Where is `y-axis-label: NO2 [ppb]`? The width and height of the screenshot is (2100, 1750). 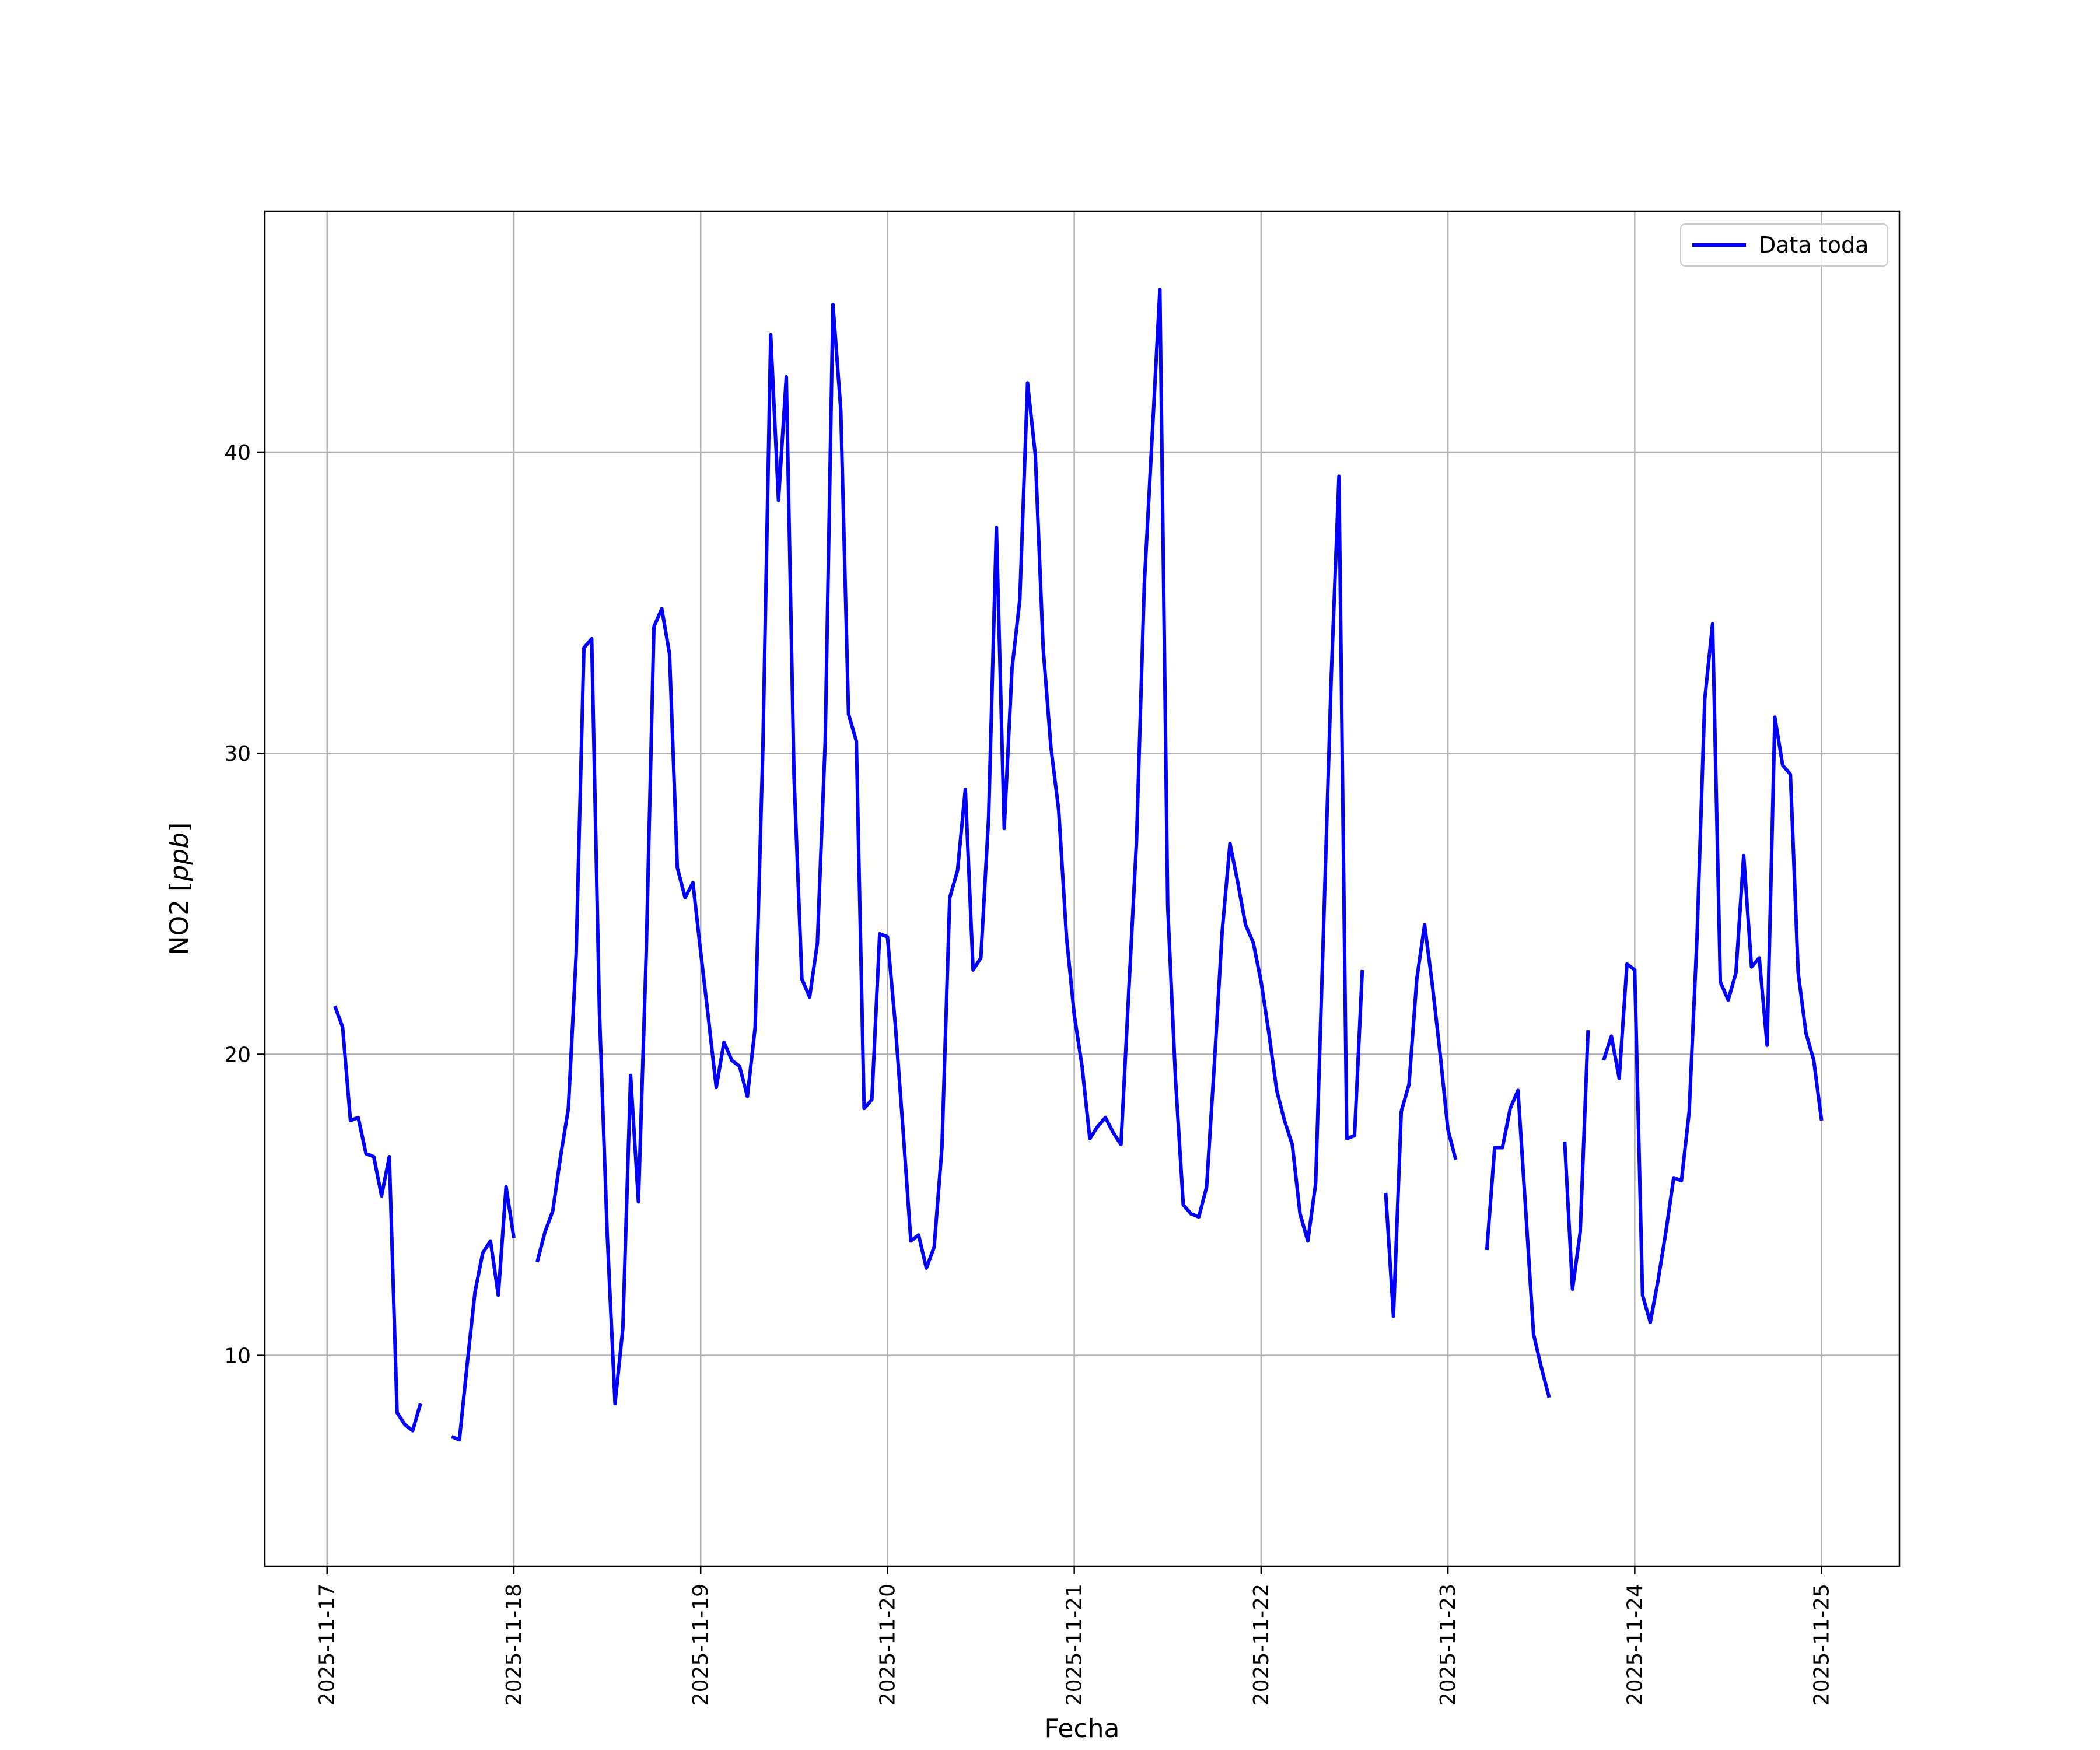
y-axis-label: NO2 [ppb] is located at coordinates (179, 889).